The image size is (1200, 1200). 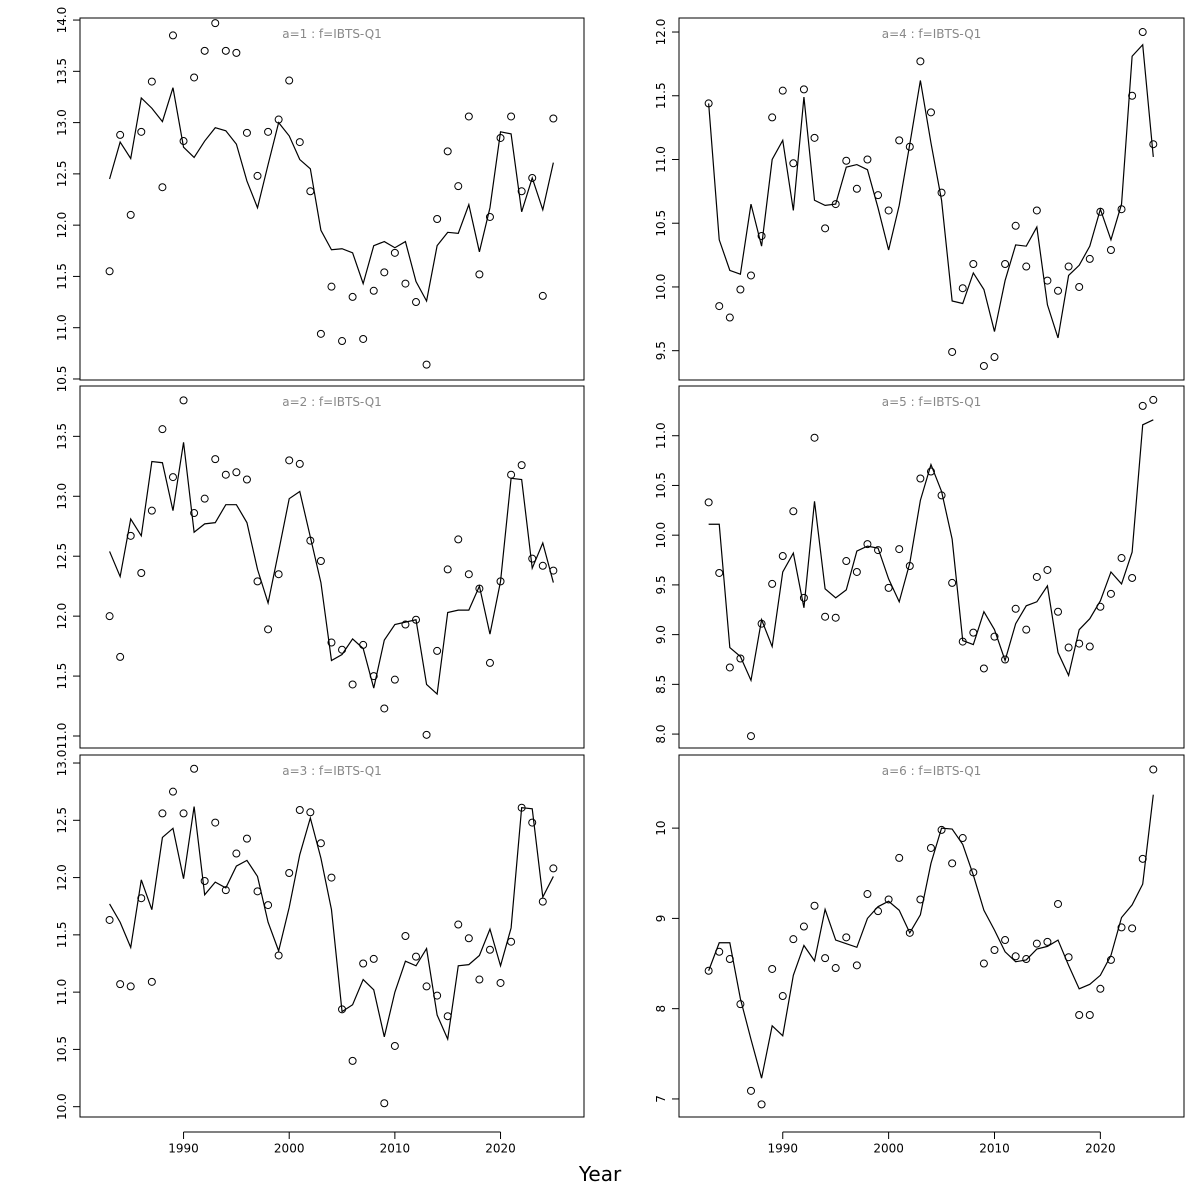 I want to click on y-tick-label: 10, so click(x=661, y=827).